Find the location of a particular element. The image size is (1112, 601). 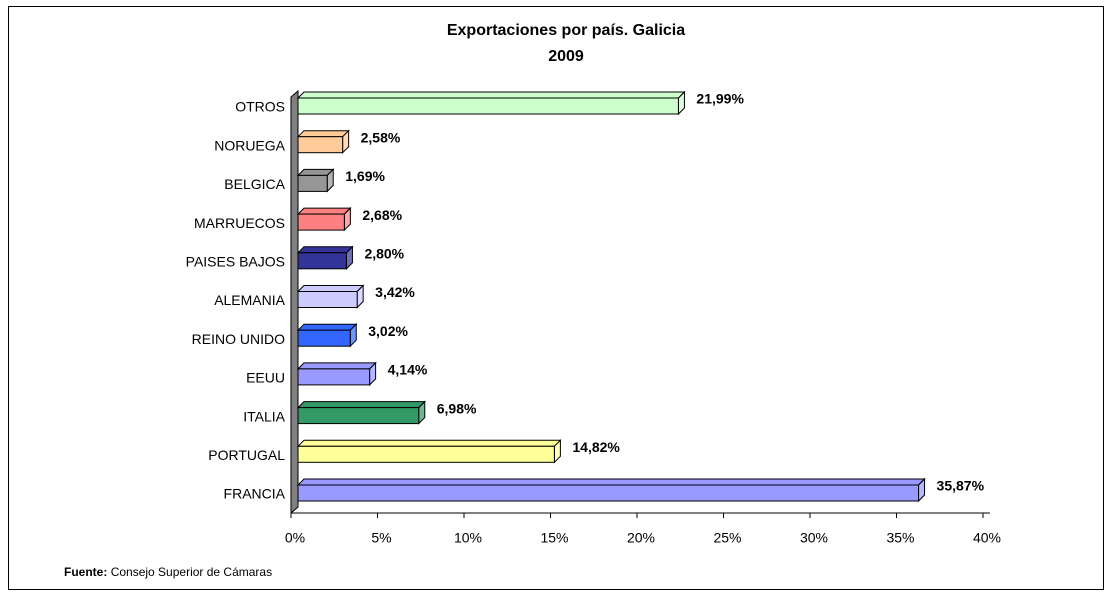

y-tick-label: ITALIA is located at coordinates (264, 416).